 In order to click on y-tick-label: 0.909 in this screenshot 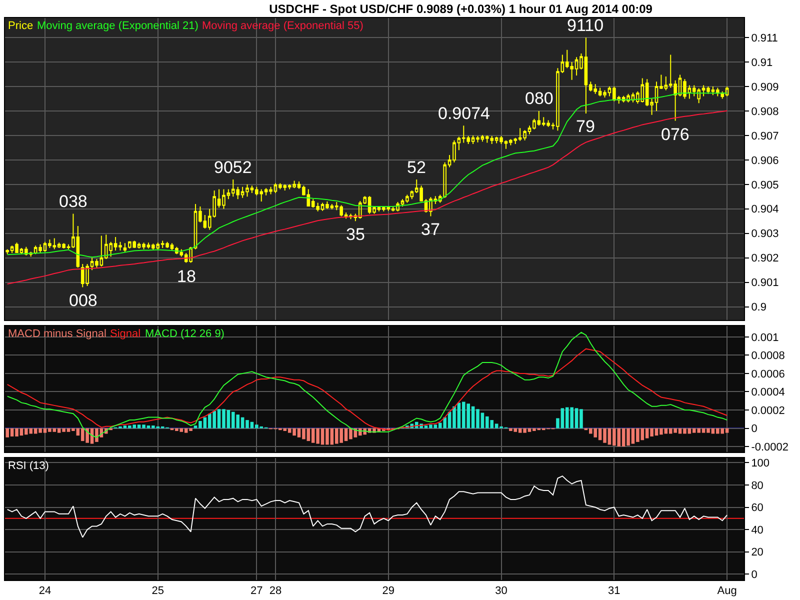, I will do `click(765, 87)`.